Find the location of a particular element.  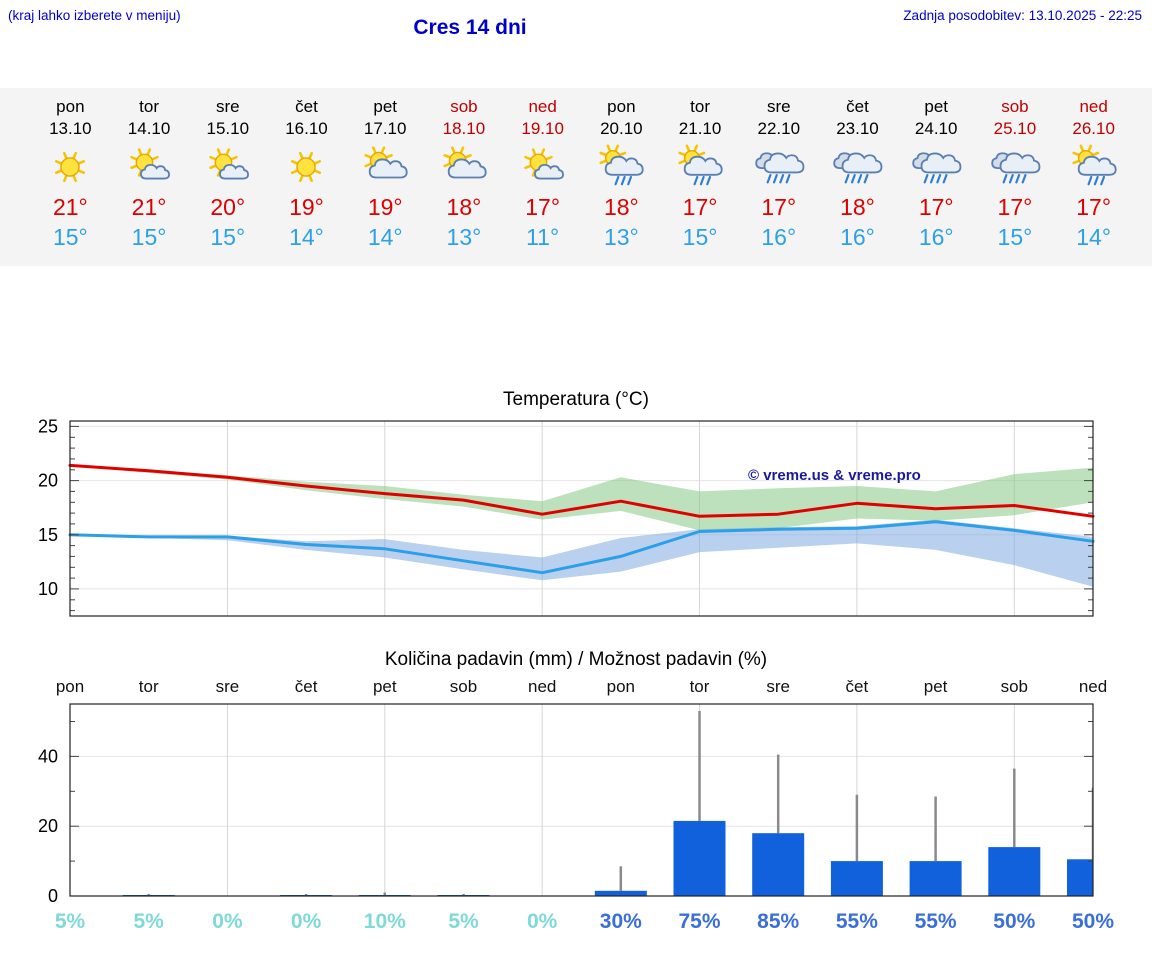

forecast-day-25.10: sob 25.10 17° 15° is located at coordinates (1015, 174).